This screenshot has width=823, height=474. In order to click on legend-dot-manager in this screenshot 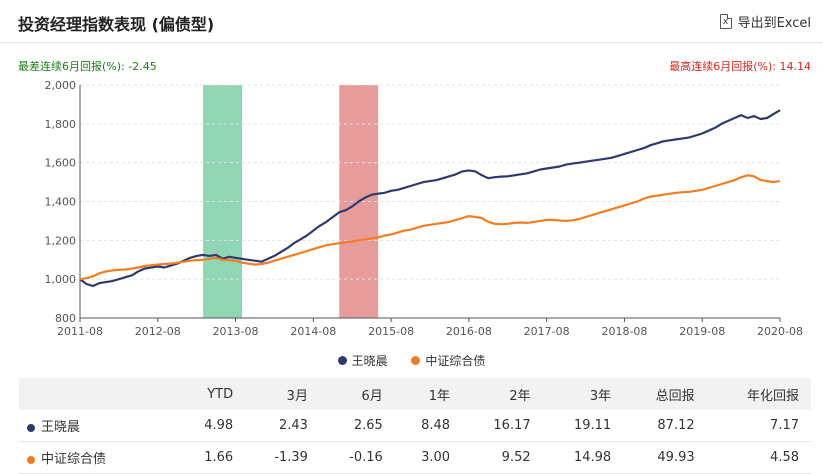, I will do `click(342, 360)`.